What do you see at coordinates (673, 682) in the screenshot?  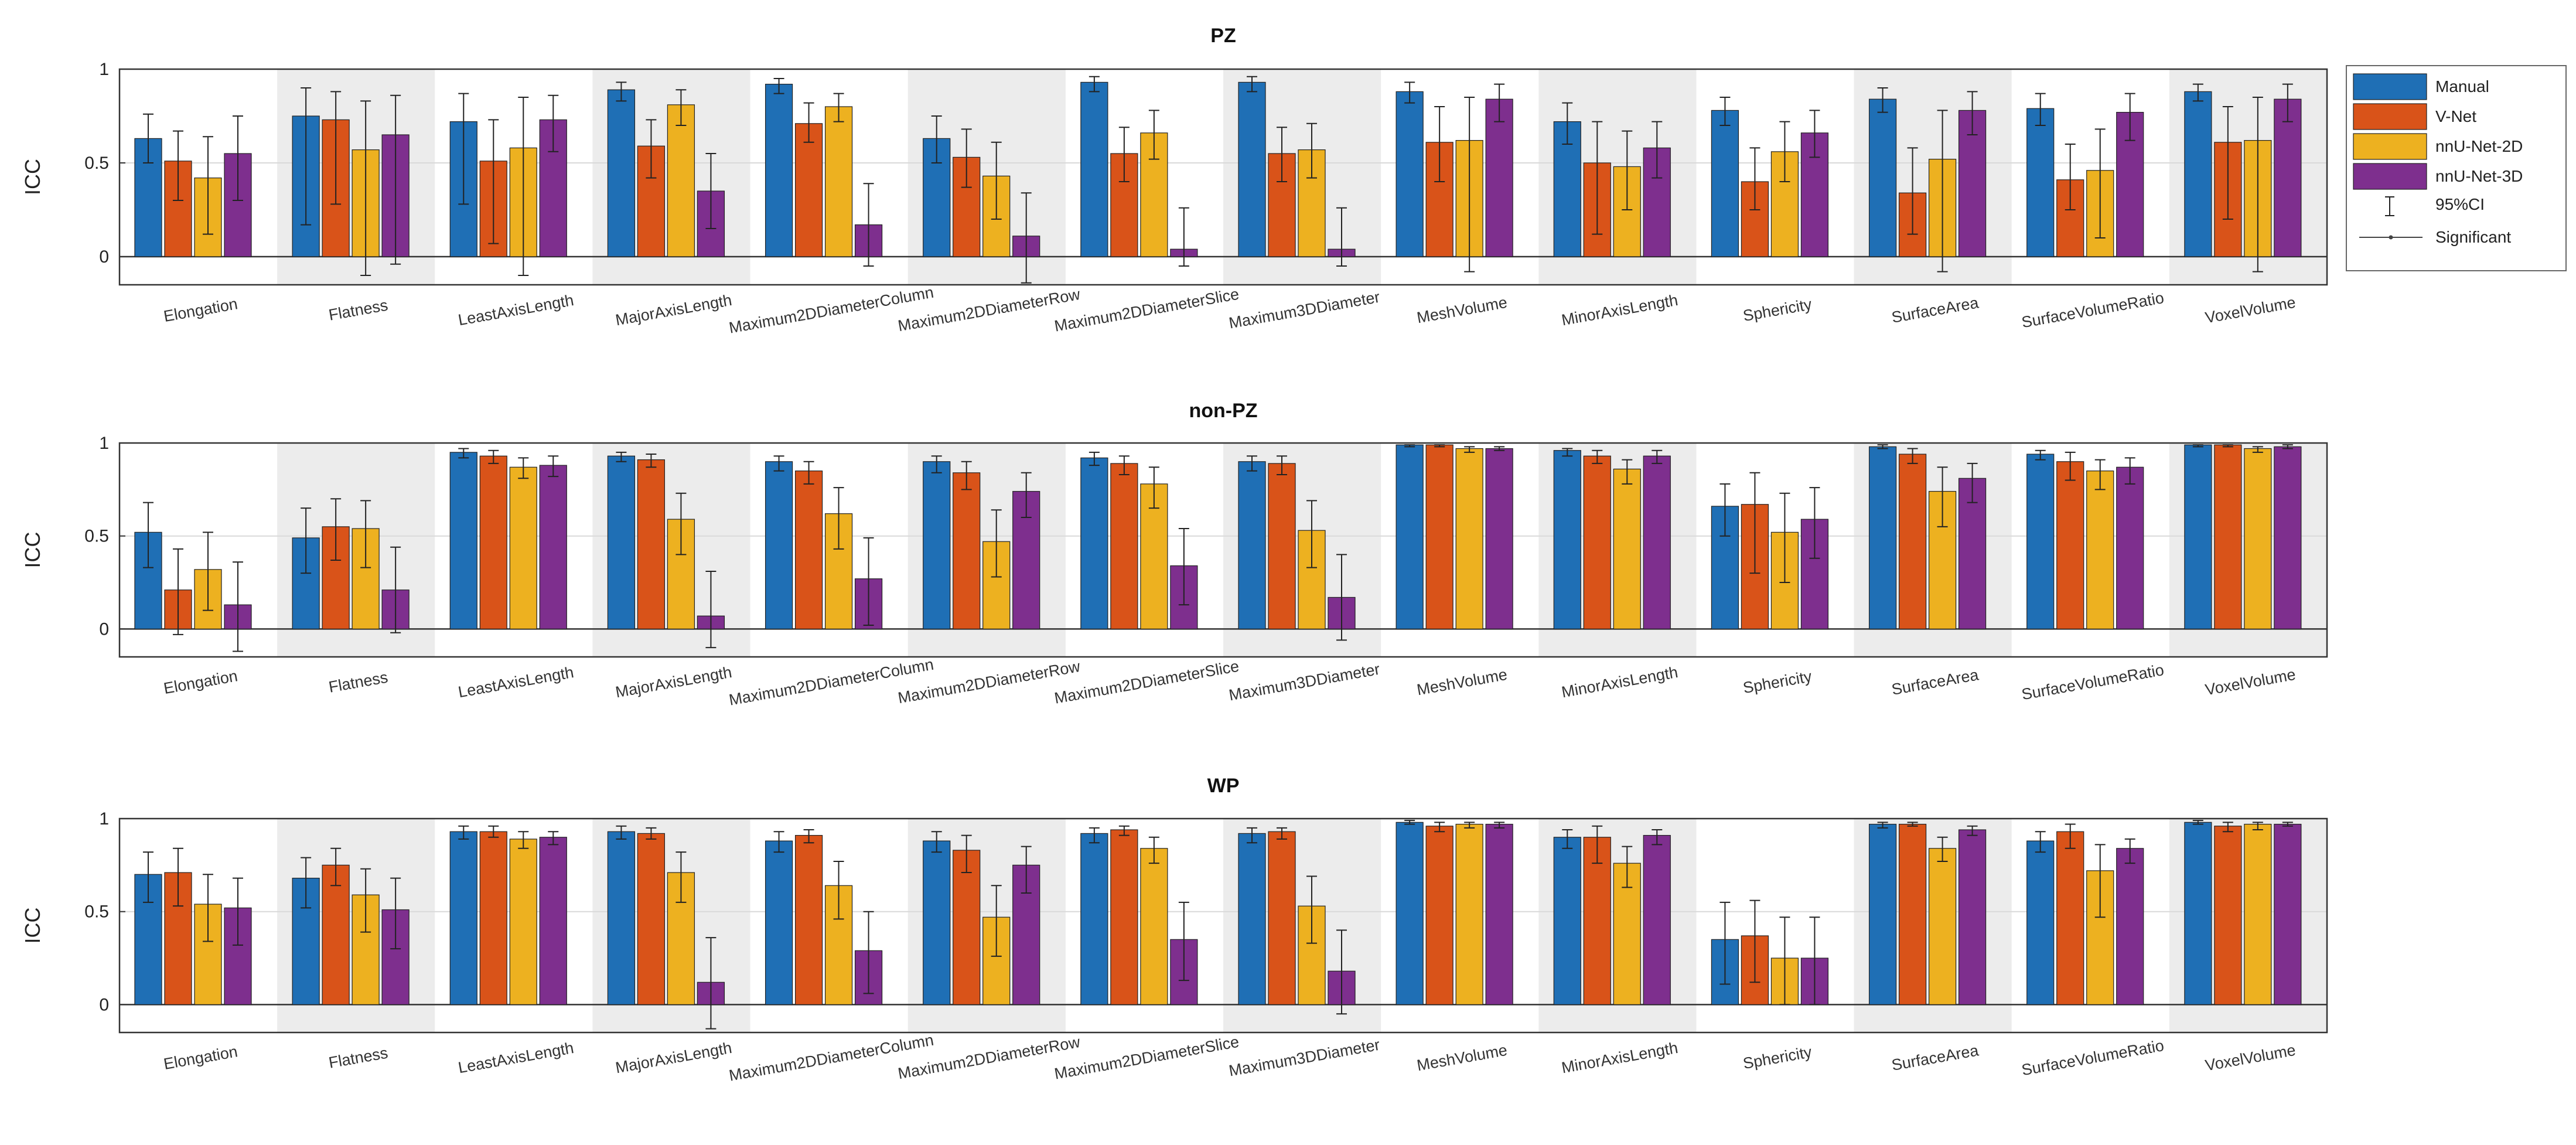 I see `x-tick-label: MajorAxisLength` at bounding box center [673, 682].